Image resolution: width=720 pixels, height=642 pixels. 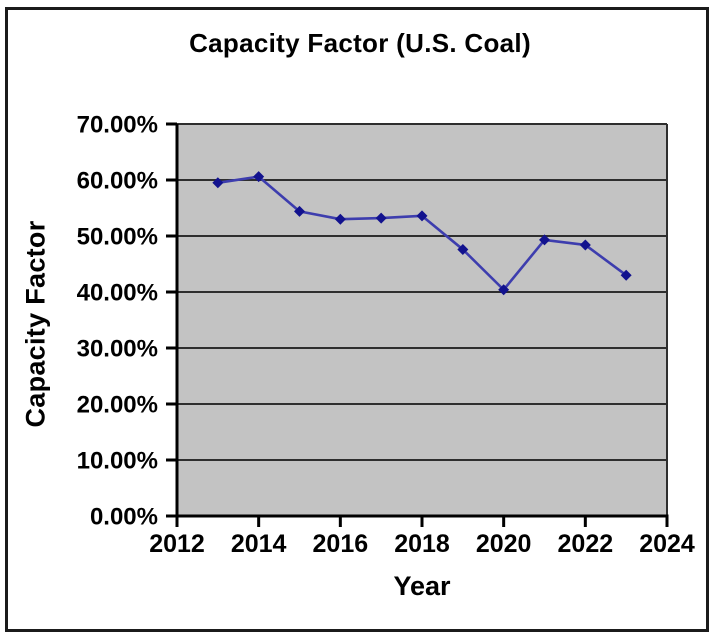 What do you see at coordinates (259, 544) in the screenshot?
I see `x-tick-label: 2014` at bounding box center [259, 544].